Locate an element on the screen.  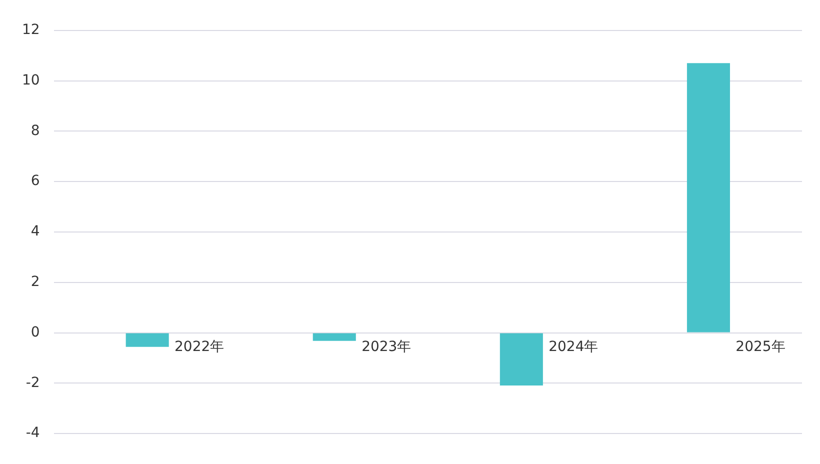
y-tick-label: 12 is located at coordinates (31, 30).